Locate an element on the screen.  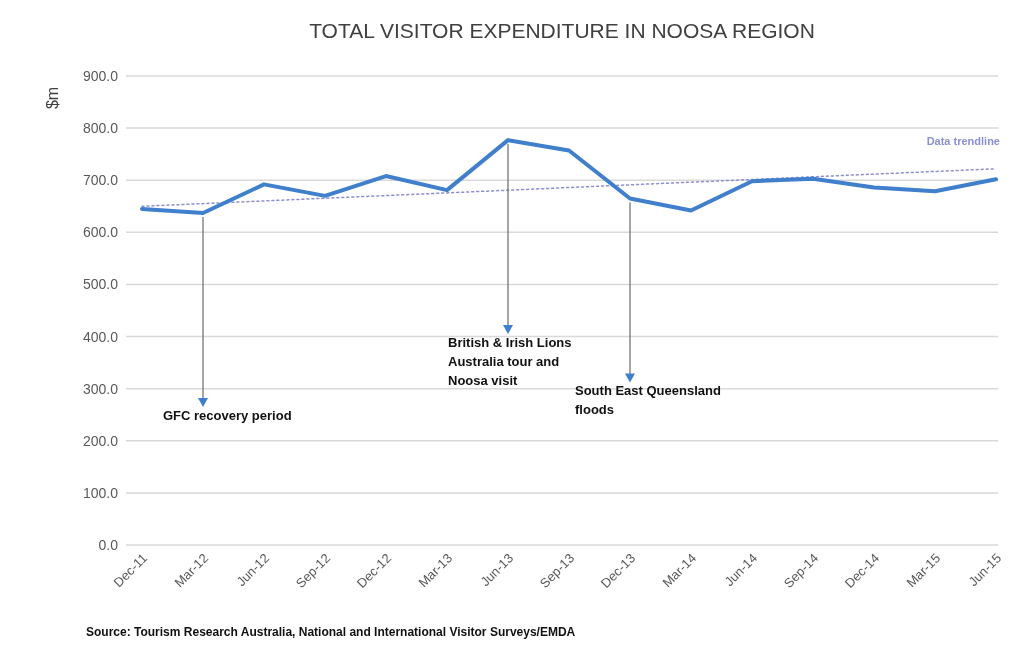
y-tick-label: 700.0 is located at coordinates (100, 180).